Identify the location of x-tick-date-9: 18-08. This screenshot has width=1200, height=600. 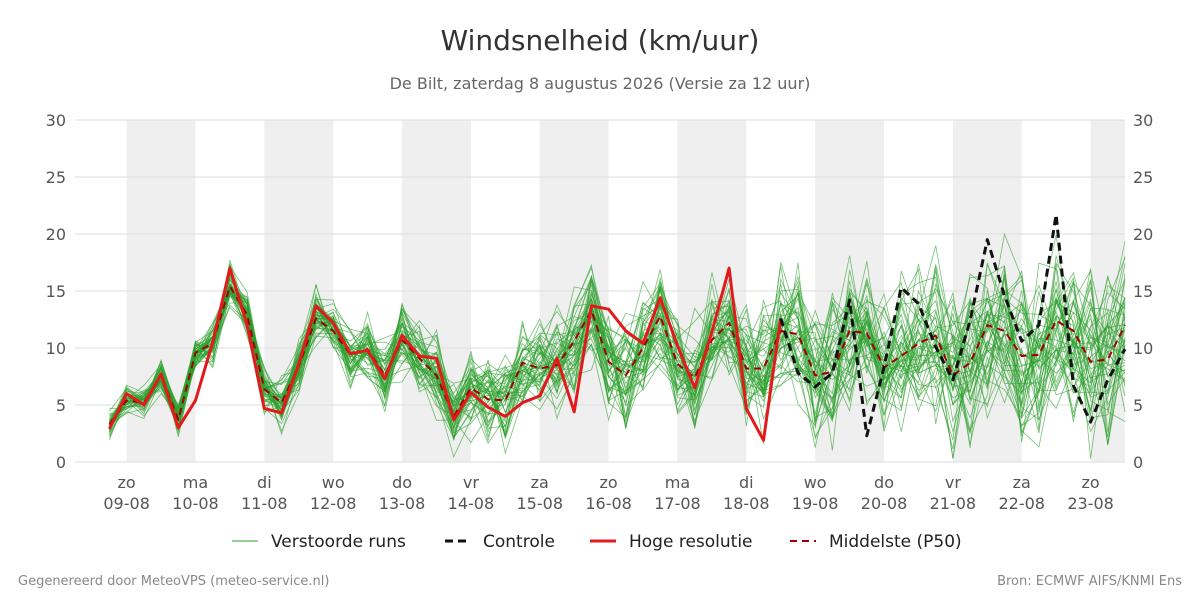
(746, 503).